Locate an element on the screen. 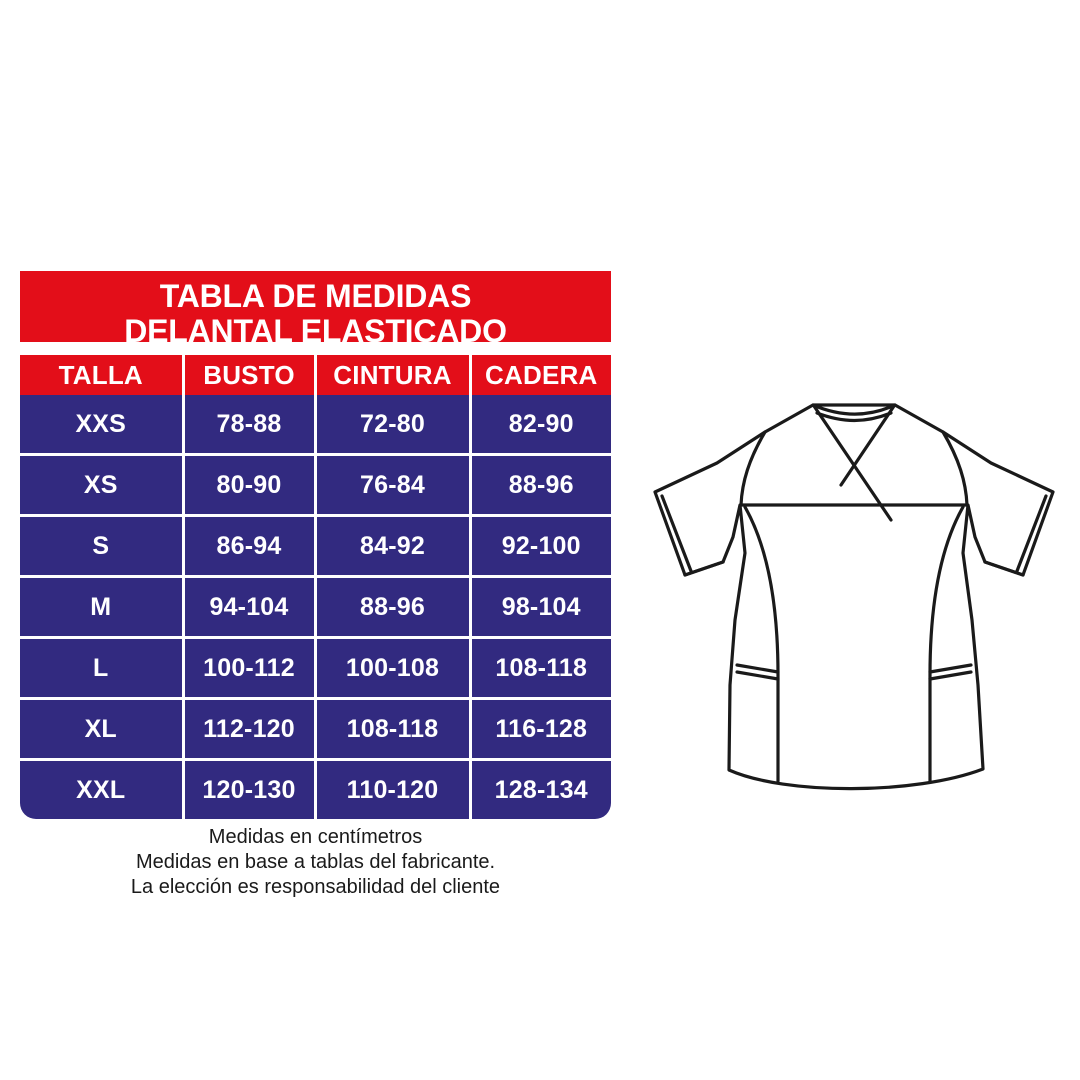 The height and width of the screenshot is (1080, 1080). table-row: L 100-112 100-108 108-118 is located at coordinates (315, 668).